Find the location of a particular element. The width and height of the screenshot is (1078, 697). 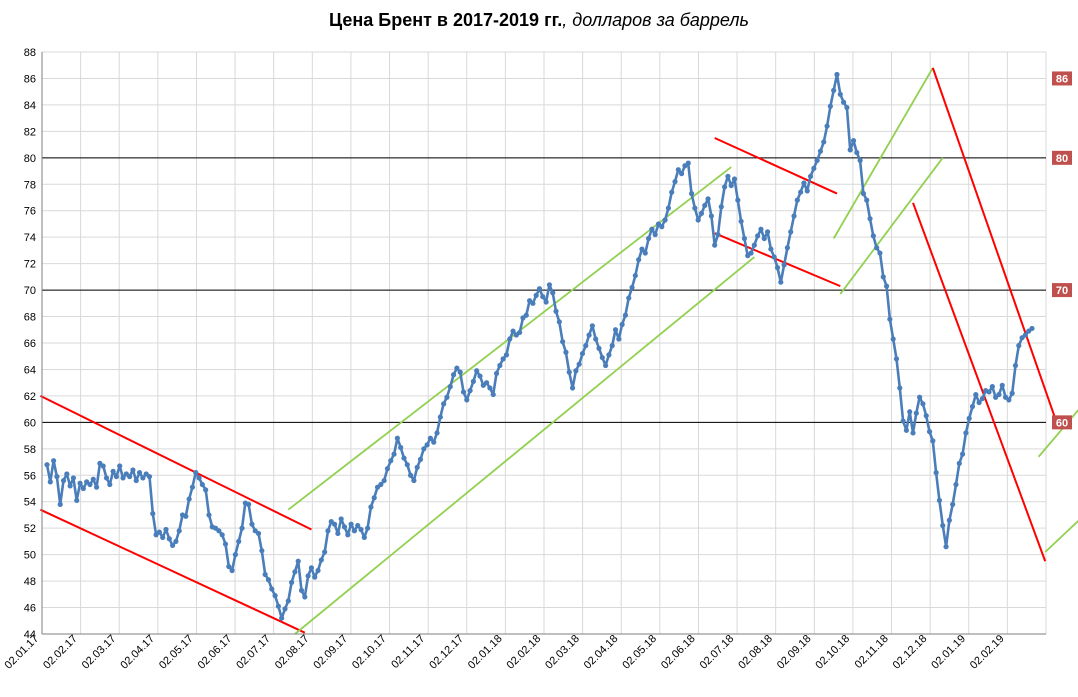

y-tick-label: 56 is located at coordinates (30, 476).